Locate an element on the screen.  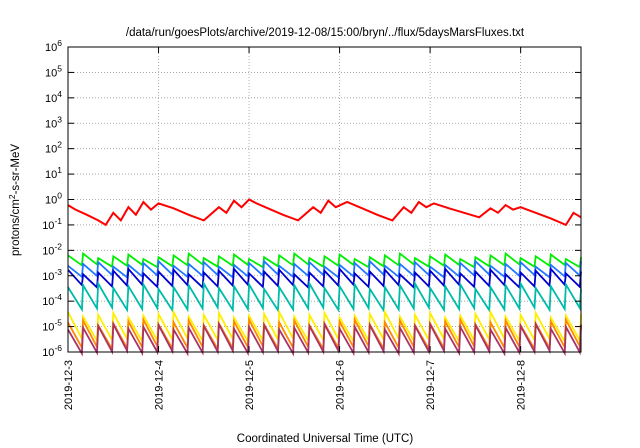
y-tick-label: 10³ is located at coordinates (53, 122).